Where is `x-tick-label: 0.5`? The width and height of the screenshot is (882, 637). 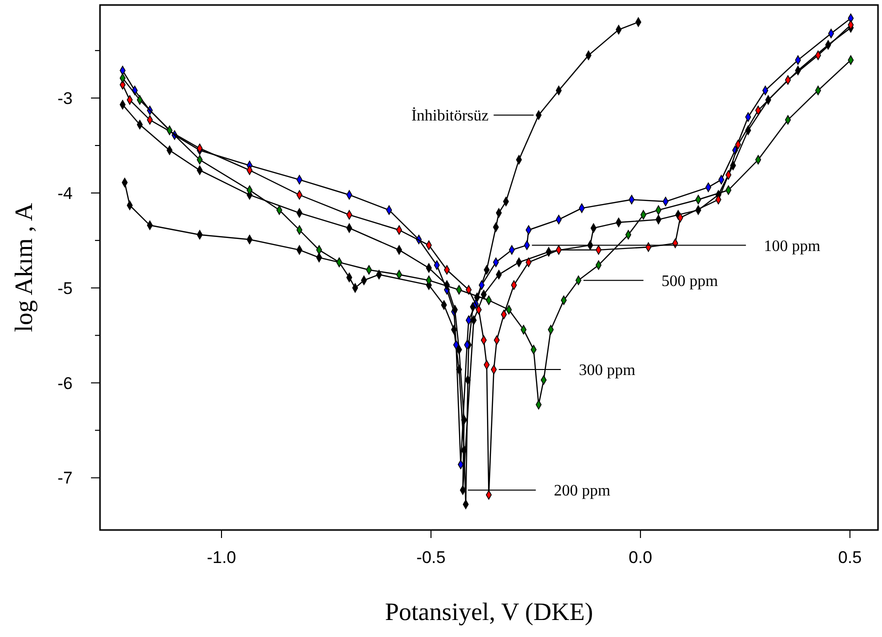 x-tick-label: 0.5 is located at coordinates (850, 557).